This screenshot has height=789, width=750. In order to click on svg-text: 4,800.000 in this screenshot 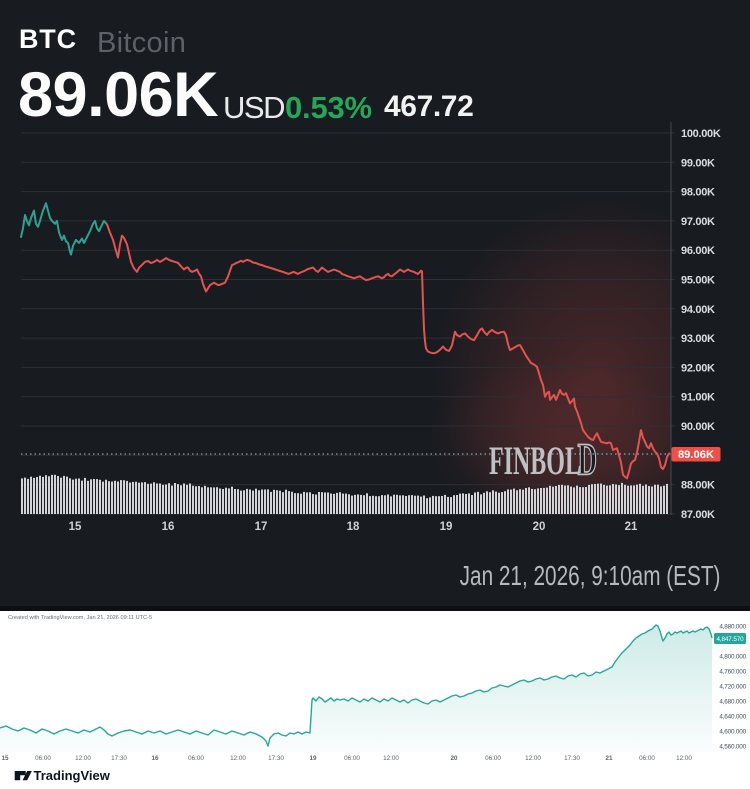, I will do `click(732, 657)`.